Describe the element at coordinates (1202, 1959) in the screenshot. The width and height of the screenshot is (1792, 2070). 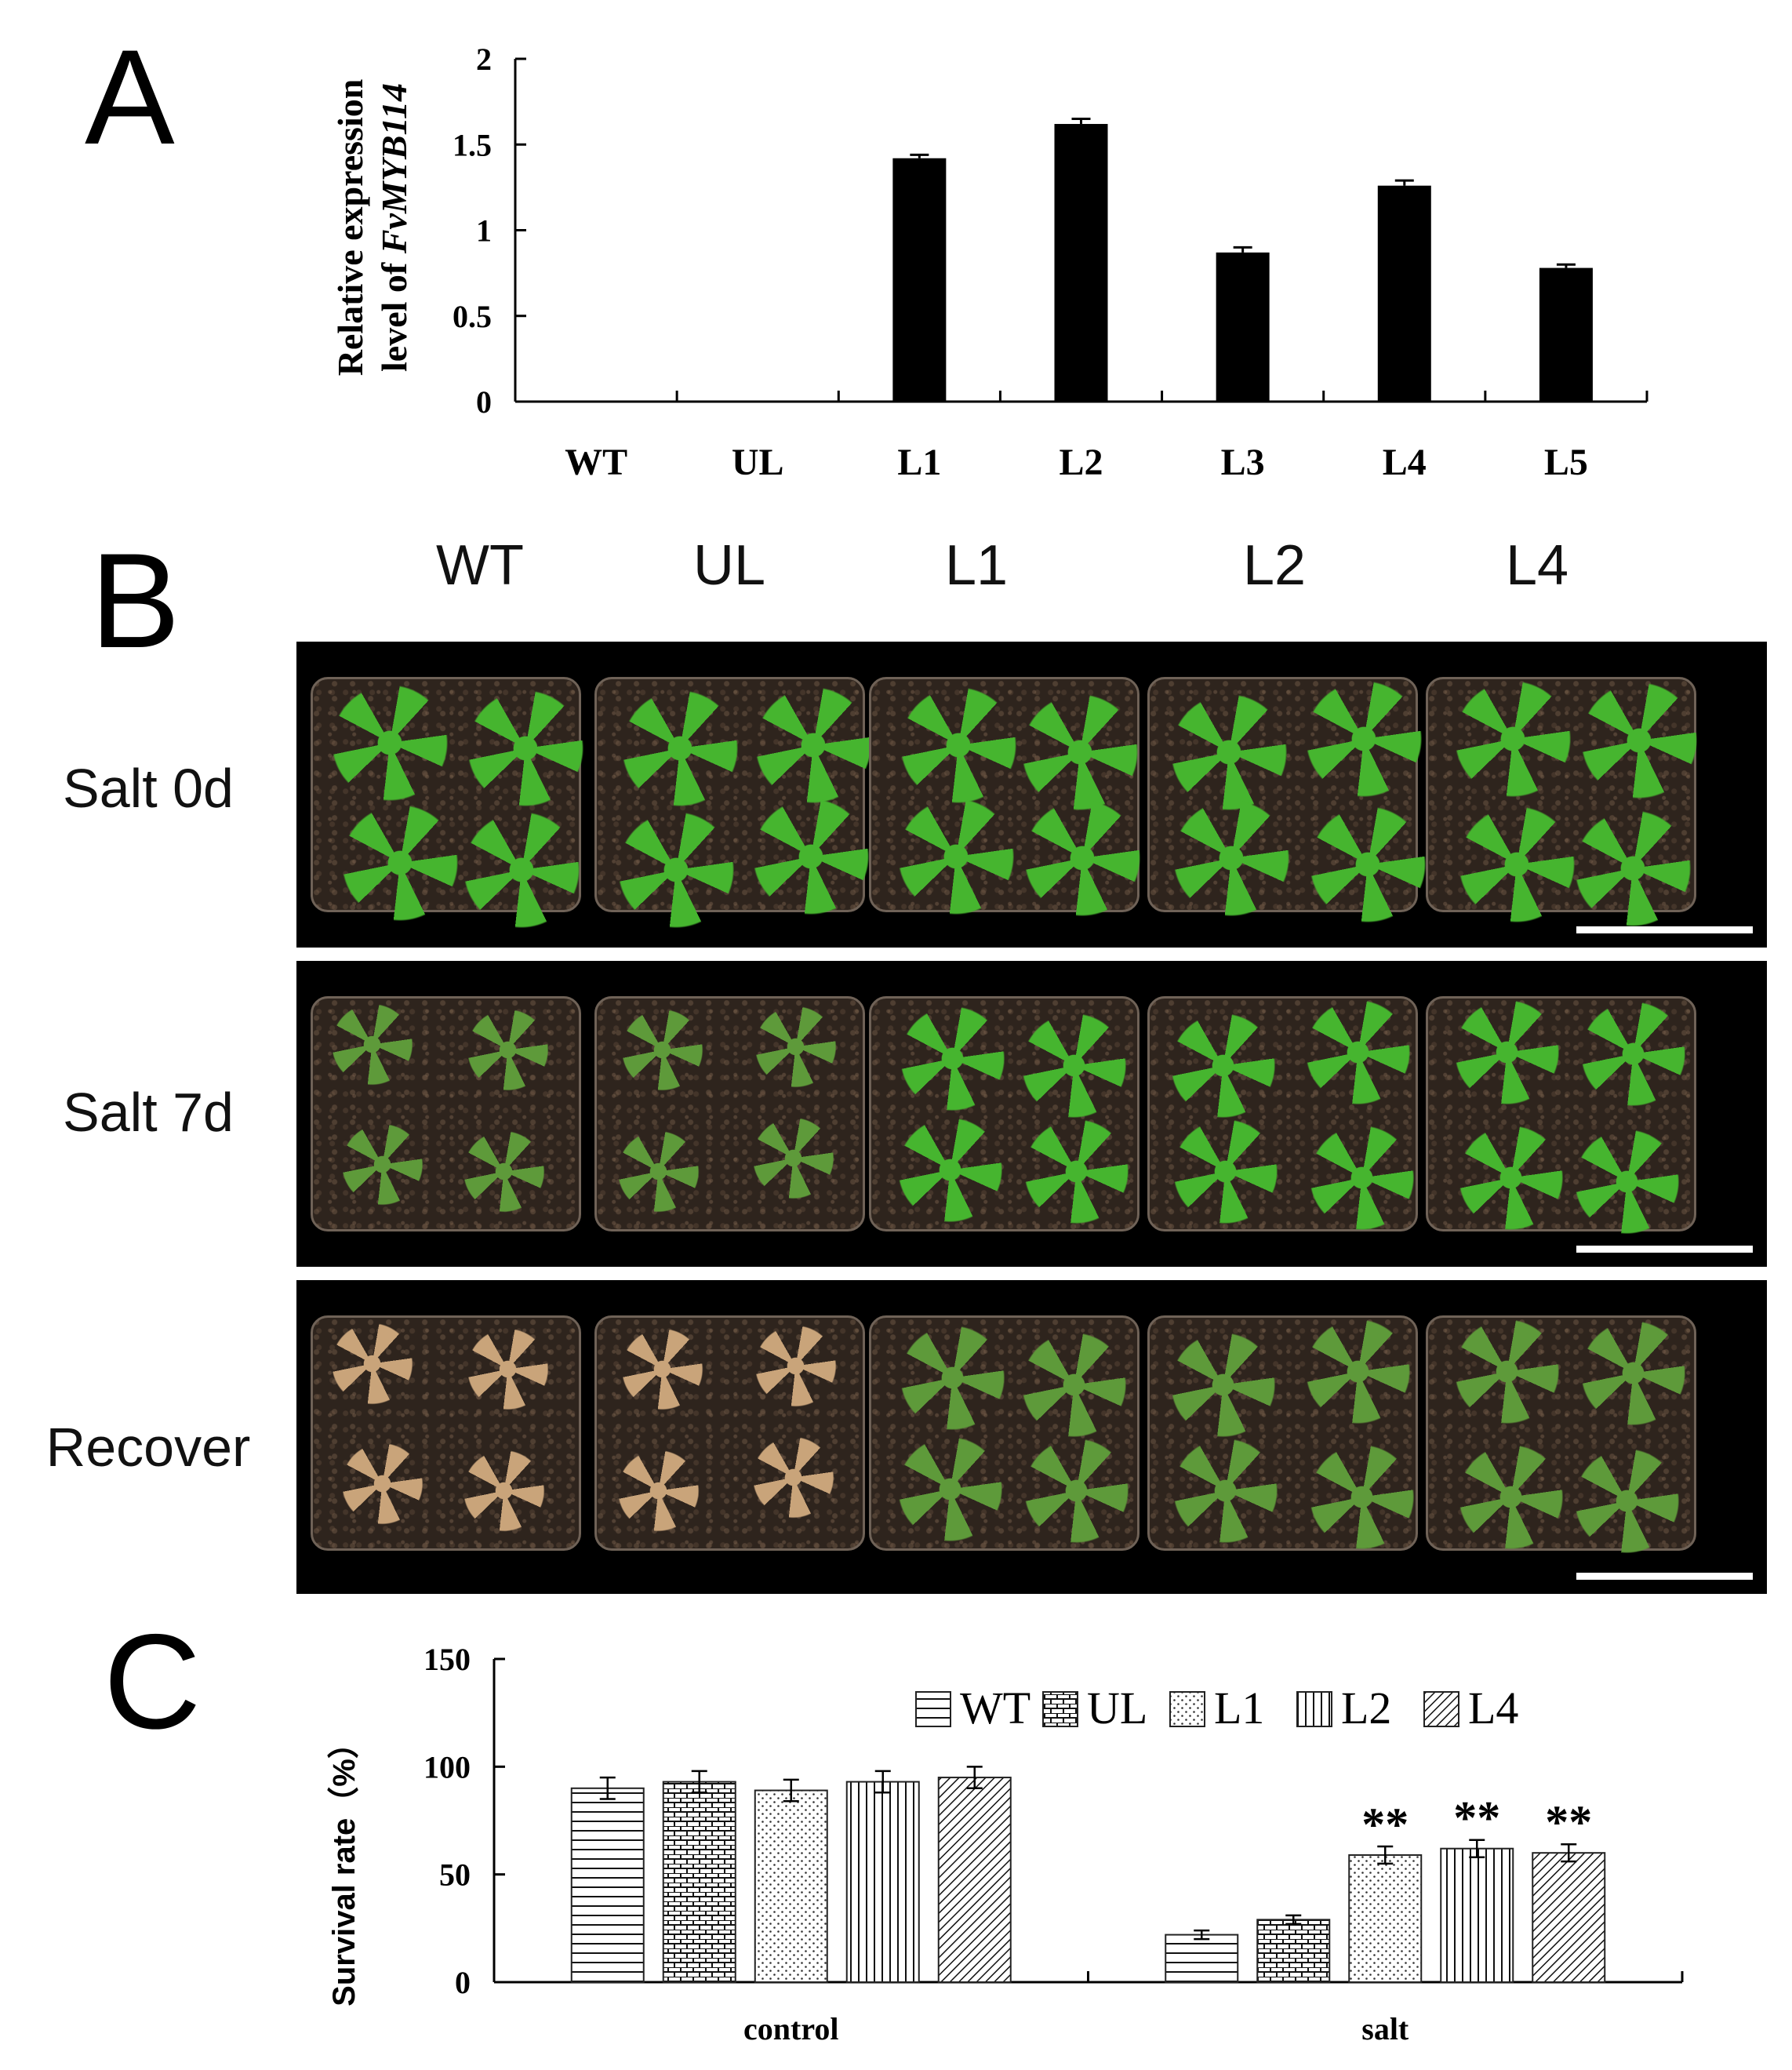
I see `chart-c-bar-salt-wt` at that location.